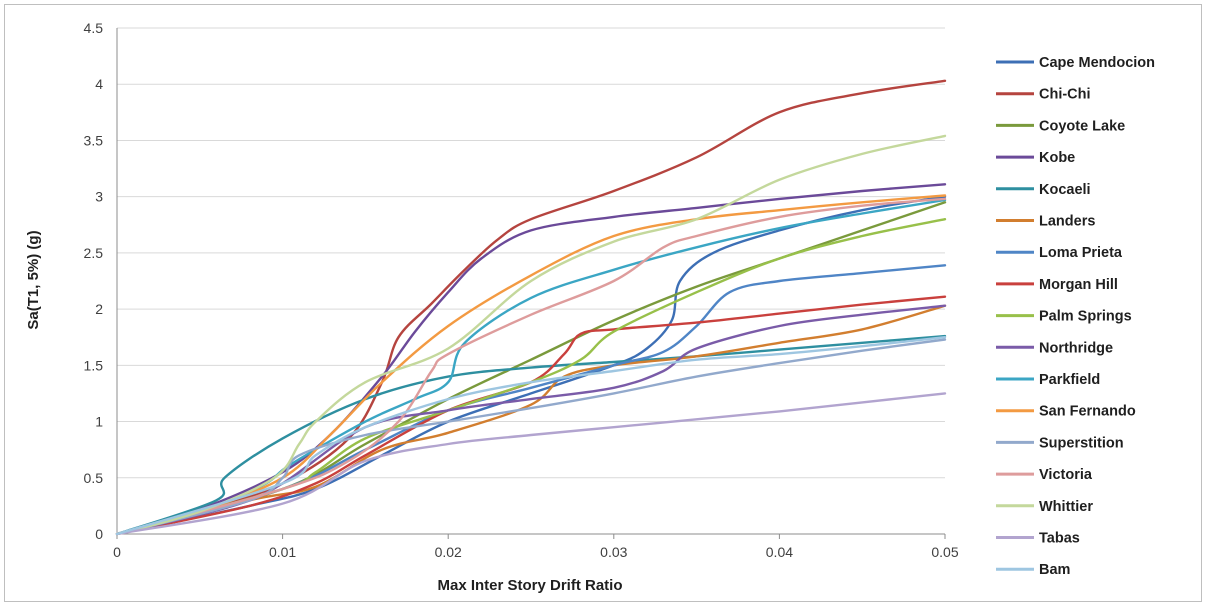  What do you see at coordinates (1038, 539) in the screenshot?
I see `legend-item-tabas: Tabas` at bounding box center [1038, 539].